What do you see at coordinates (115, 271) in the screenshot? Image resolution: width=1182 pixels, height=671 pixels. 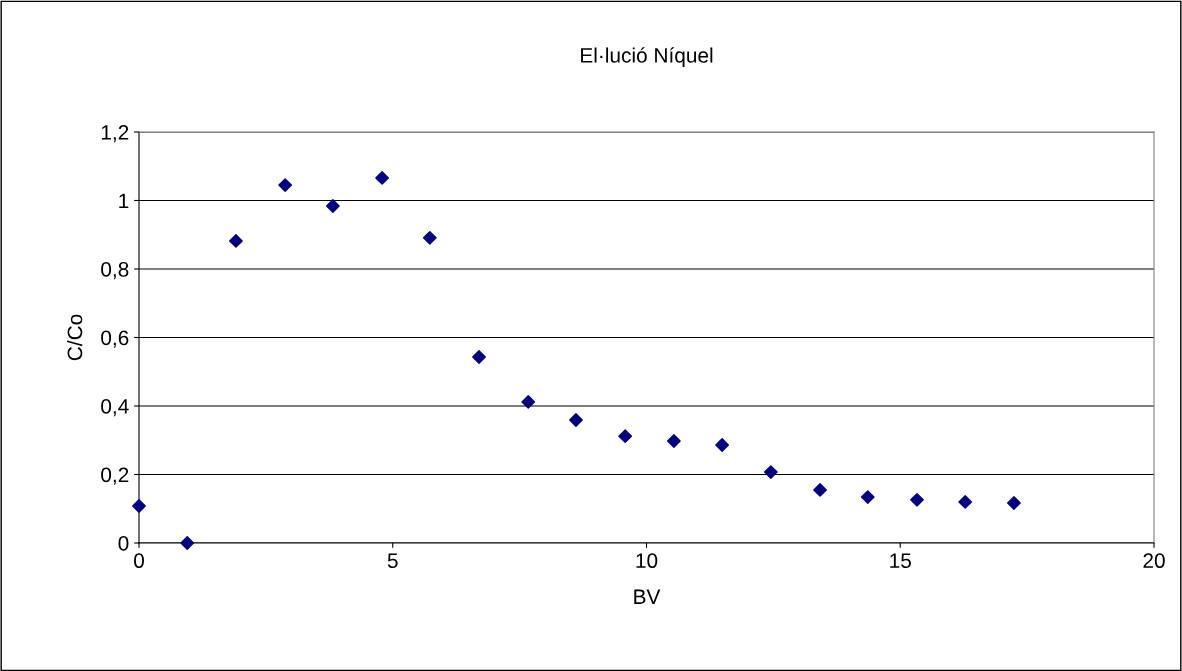 I see `y-tick-label: 0,8` at bounding box center [115, 271].